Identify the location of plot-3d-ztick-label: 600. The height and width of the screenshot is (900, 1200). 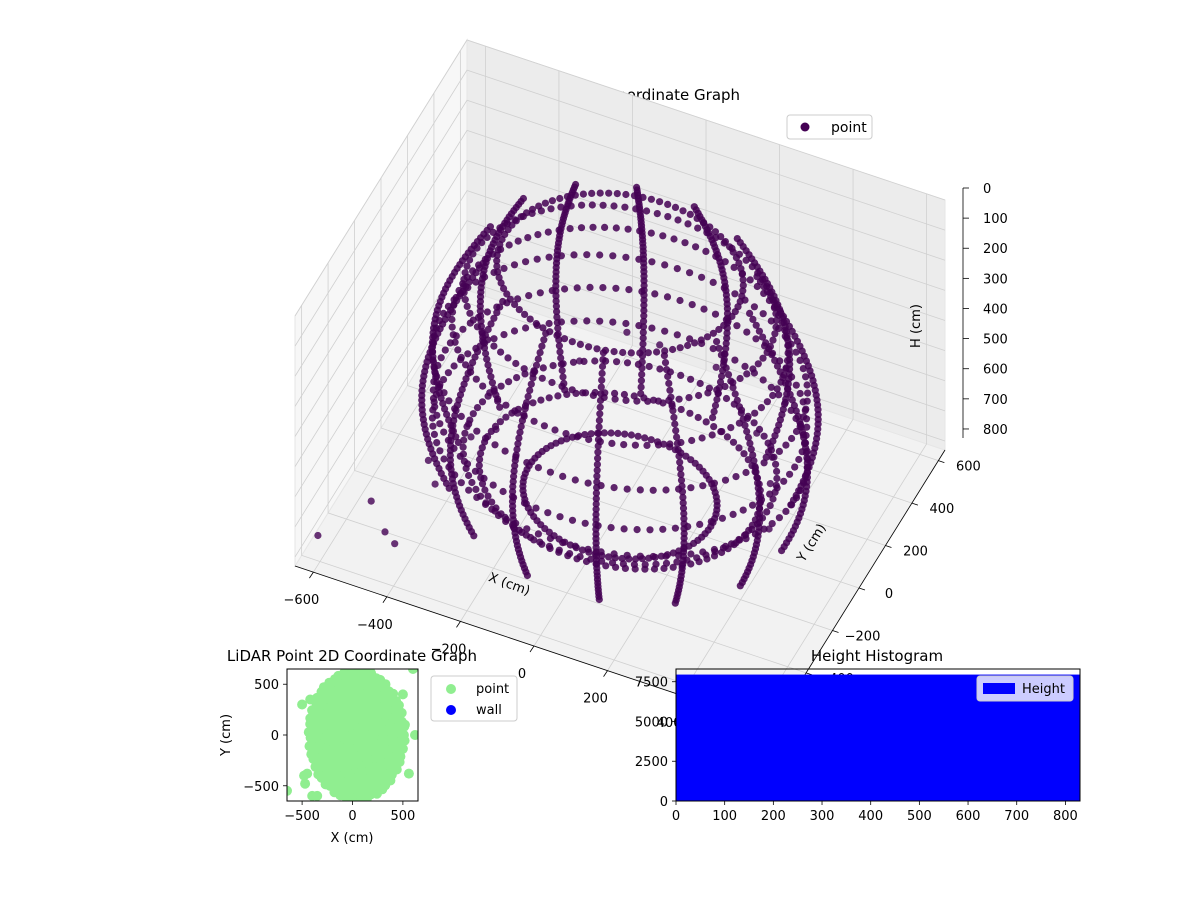
(995, 370).